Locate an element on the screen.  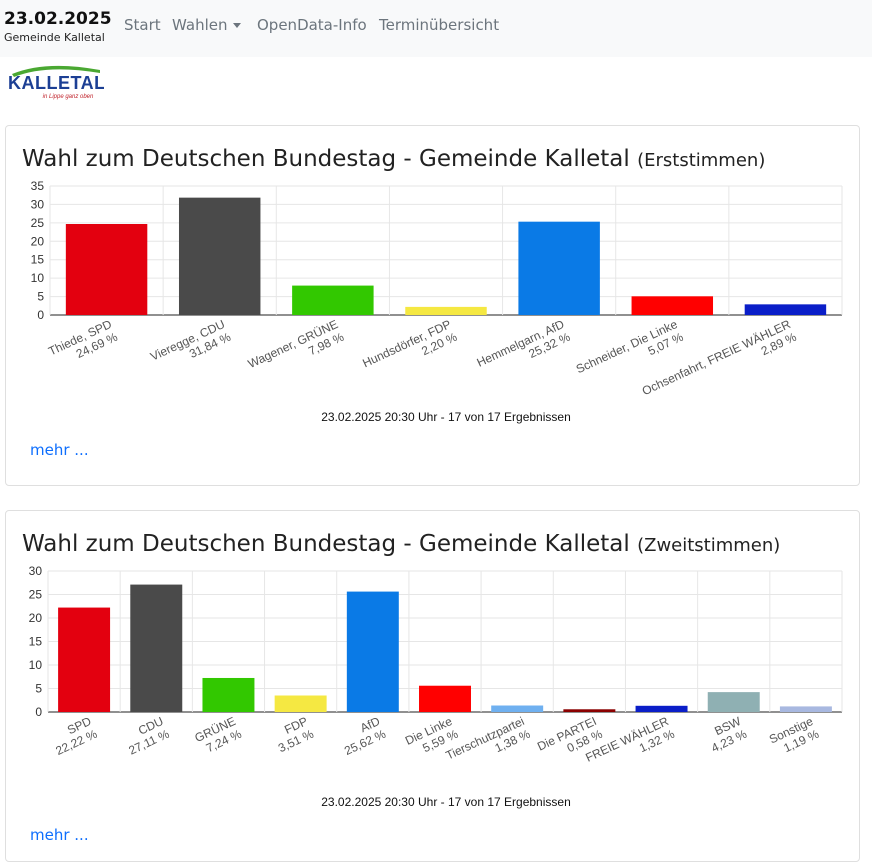
y-tick-label: 35 is located at coordinates (38, 186).